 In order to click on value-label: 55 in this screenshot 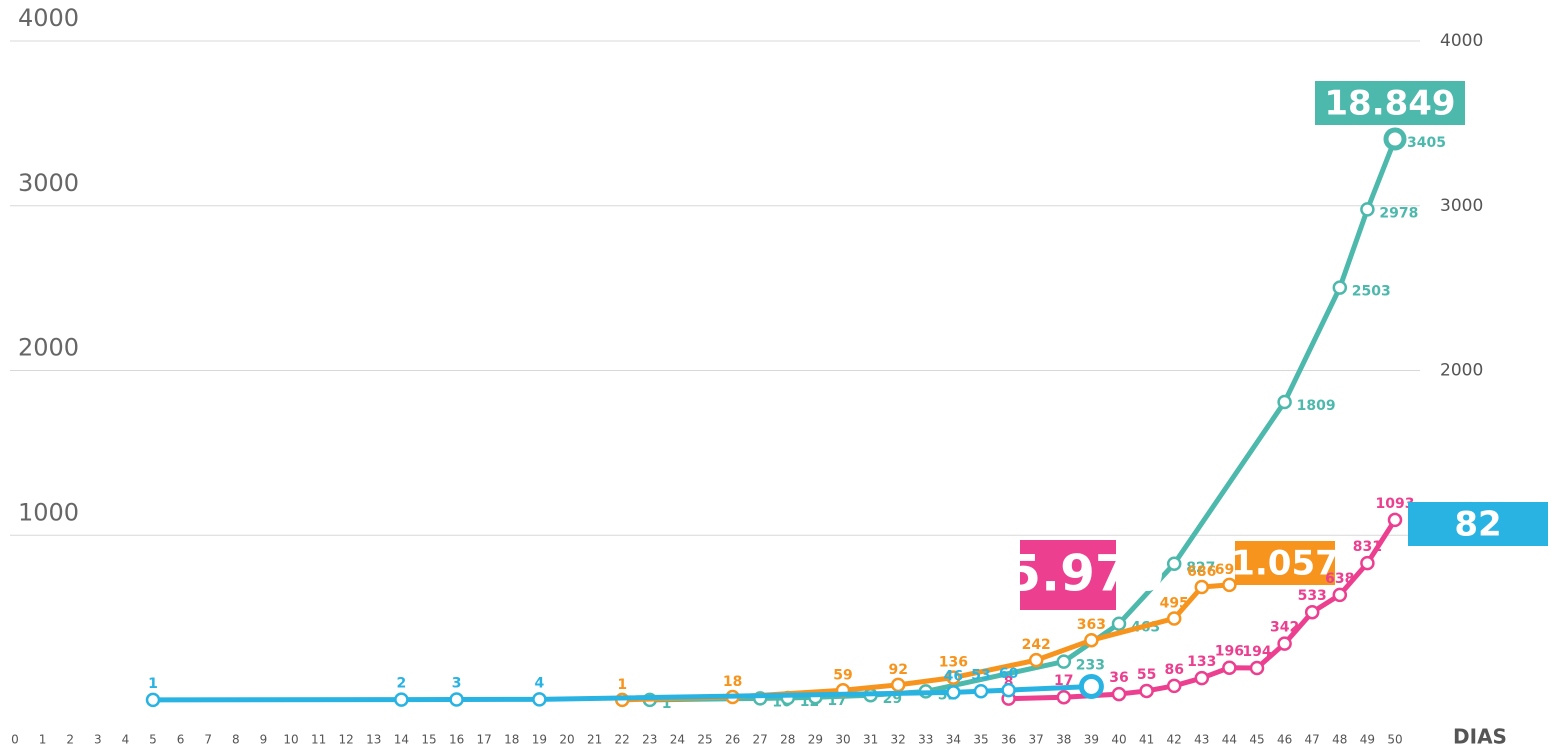, I will do `click(1146, 675)`.